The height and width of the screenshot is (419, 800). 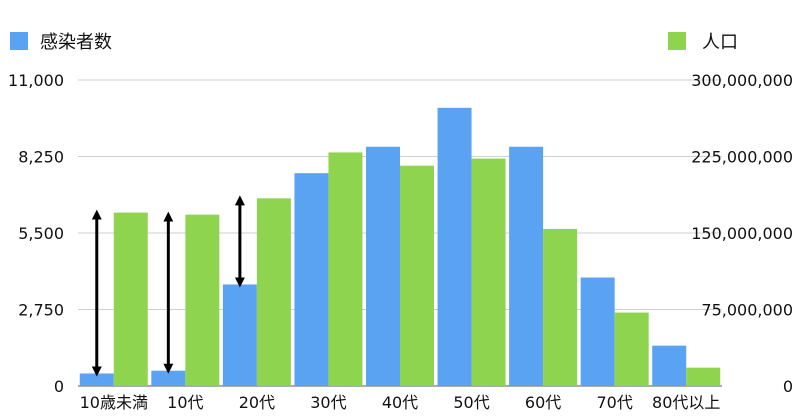 I want to click on x-tick-label: 10歳未満, so click(x=114, y=402).